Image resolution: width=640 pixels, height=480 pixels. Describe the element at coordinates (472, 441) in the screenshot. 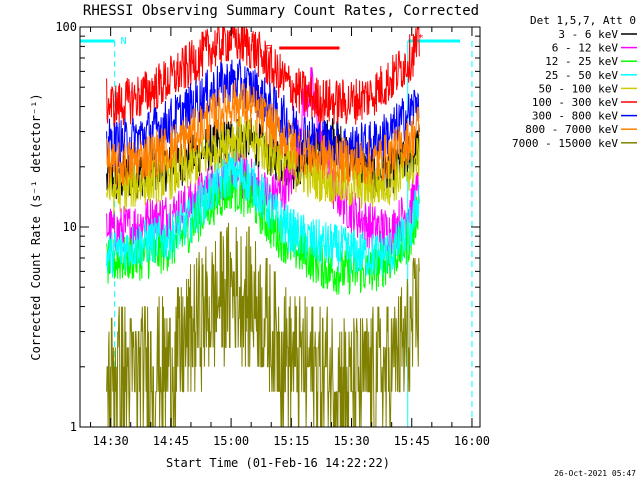

I see `x-tick-label: 16:00` at that location.